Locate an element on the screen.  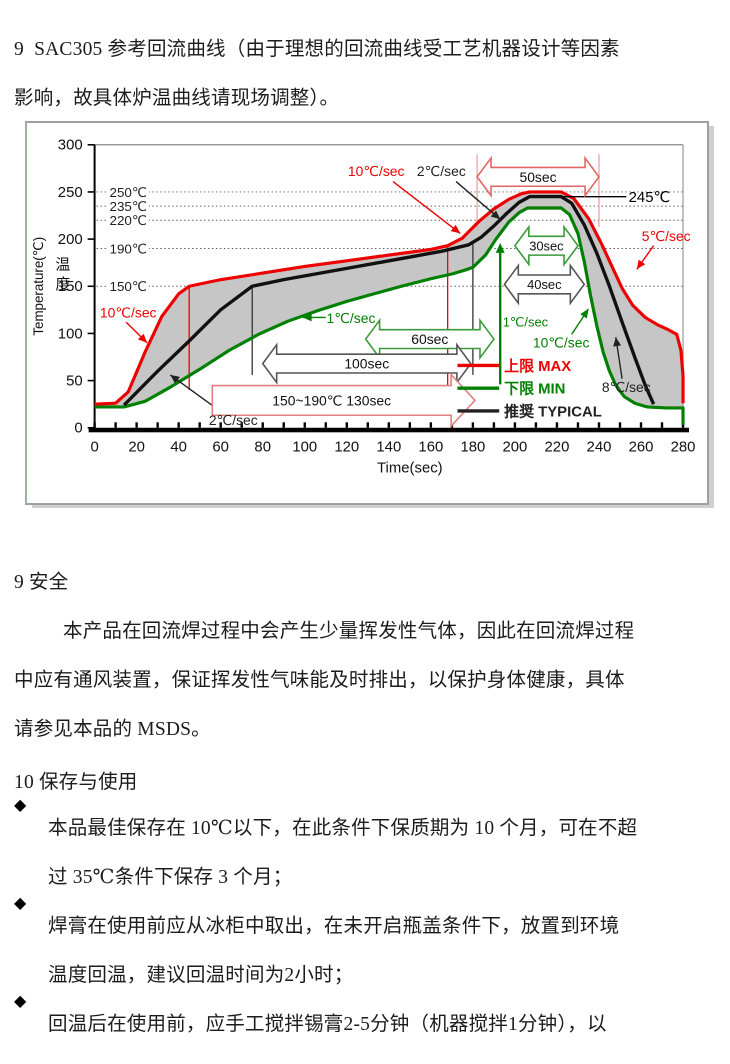
svg-text: 150 is located at coordinates (70, 287).